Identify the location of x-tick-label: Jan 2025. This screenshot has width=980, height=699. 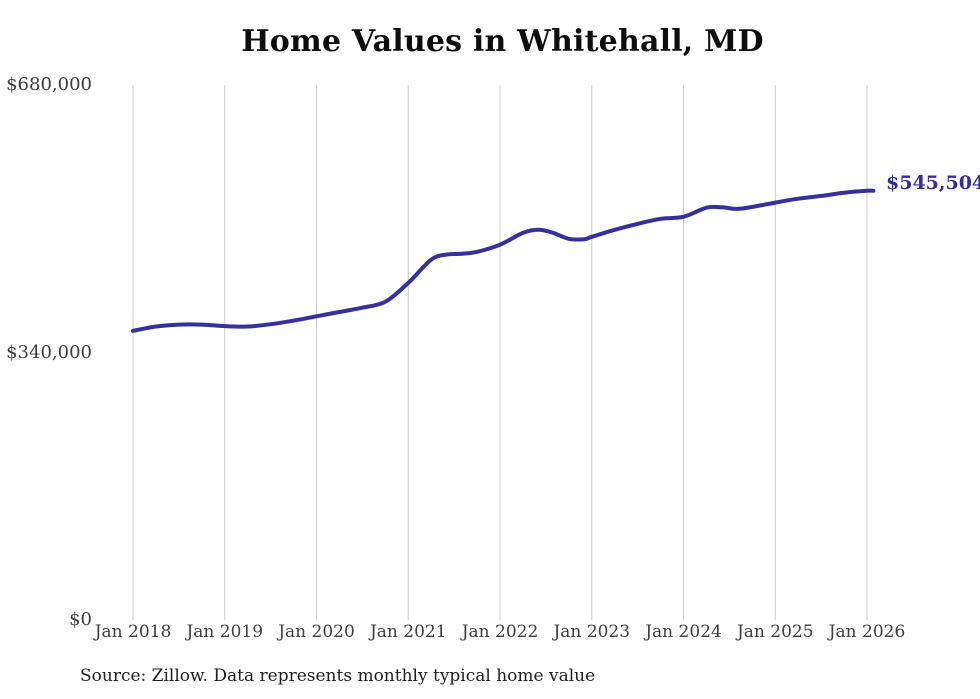
(775, 632).